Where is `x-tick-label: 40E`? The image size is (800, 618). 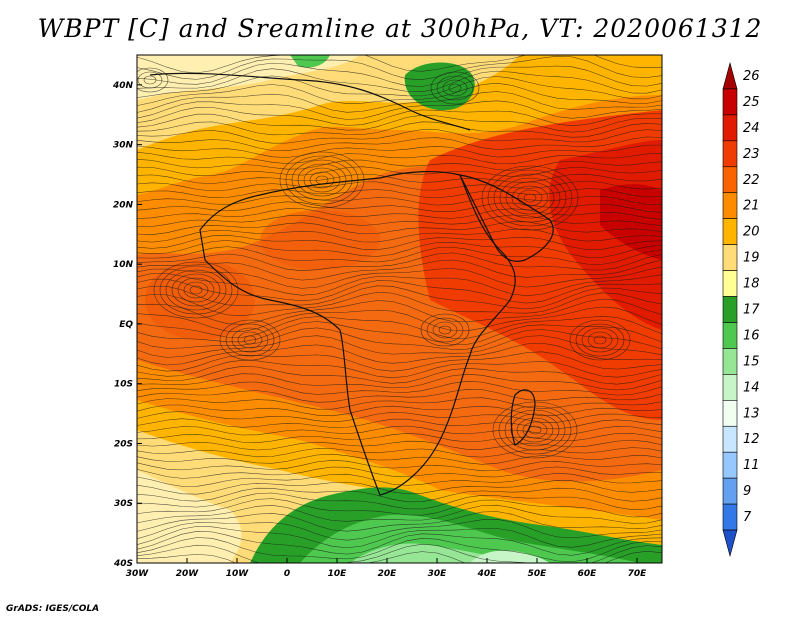 x-tick-label: 40E is located at coordinates (487, 574).